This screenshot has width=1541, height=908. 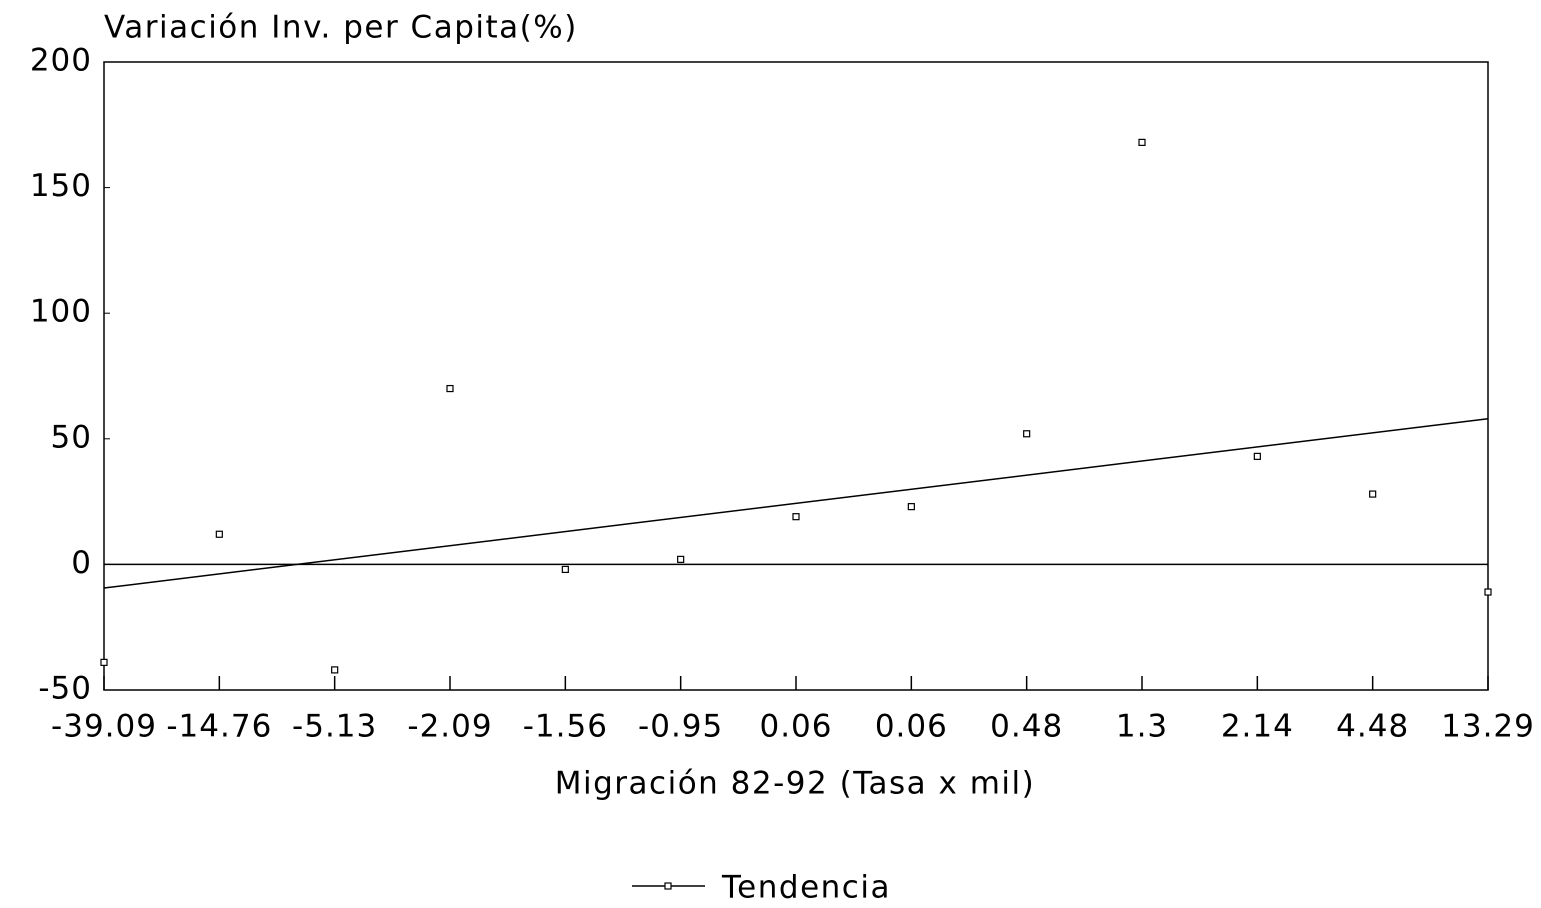 What do you see at coordinates (1372, 727) in the screenshot?
I see `x-tick-label: 4.48` at bounding box center [1372, 727].